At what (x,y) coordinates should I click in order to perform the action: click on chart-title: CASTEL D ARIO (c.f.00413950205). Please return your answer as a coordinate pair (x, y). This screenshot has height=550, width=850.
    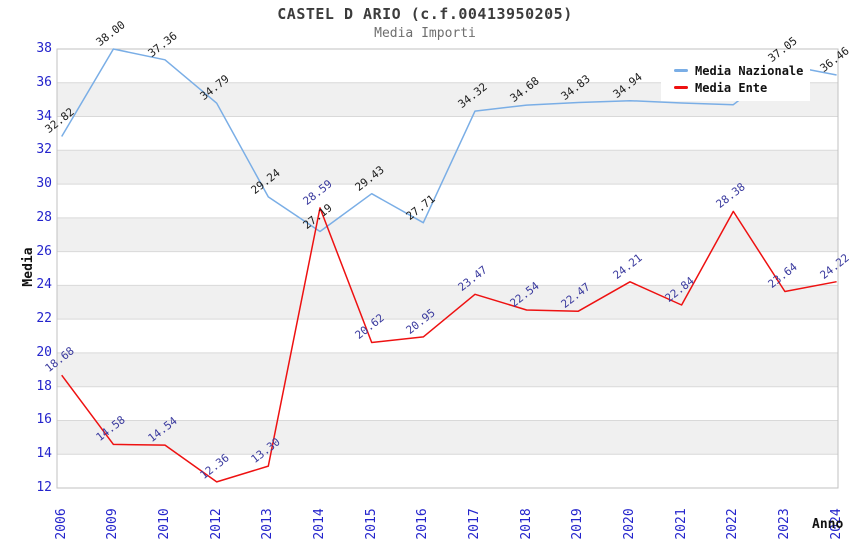
    Looking at the image, I should click on (425, 14).